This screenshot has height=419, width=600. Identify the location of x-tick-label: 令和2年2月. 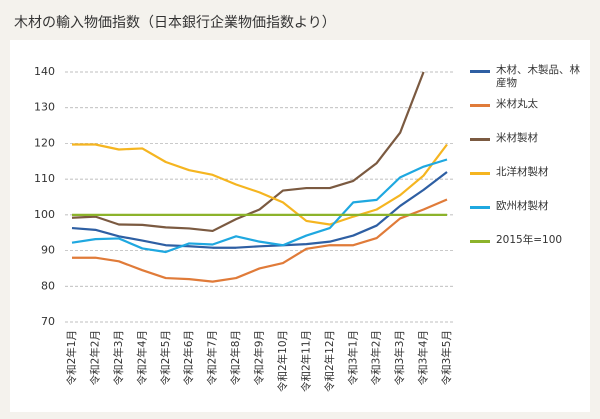
(94, 357).